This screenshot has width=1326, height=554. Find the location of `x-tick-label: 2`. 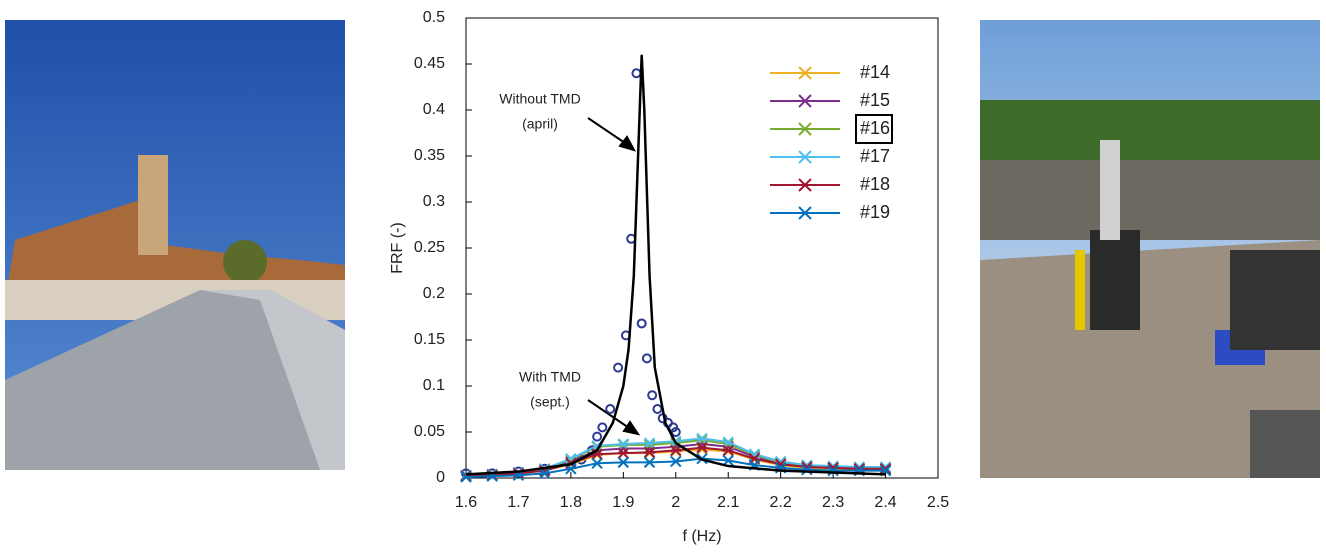

x-tick-label: 2 is located at coordinates (675, 502).